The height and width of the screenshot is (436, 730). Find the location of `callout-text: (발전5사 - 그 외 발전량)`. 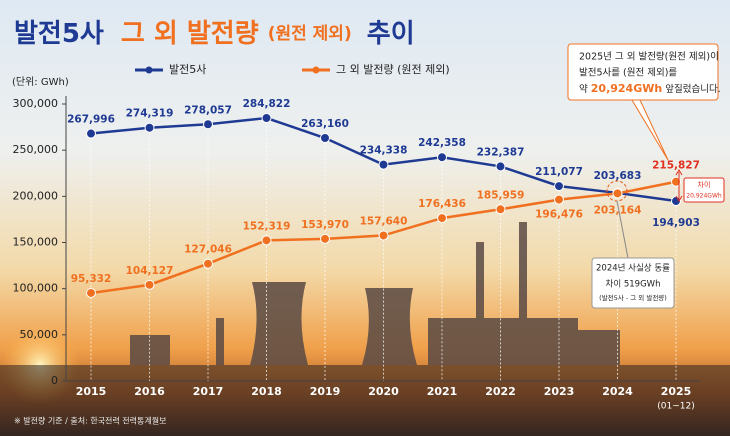

callout-text: (발전5사 - 그 외 발전량) is located at coordinates (633, 297).